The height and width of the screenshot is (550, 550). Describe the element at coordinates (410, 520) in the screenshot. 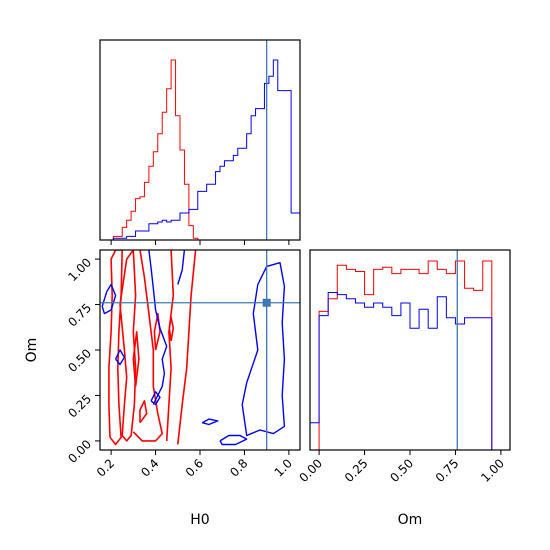

I see `x-axis-label-om: Om` at that location.